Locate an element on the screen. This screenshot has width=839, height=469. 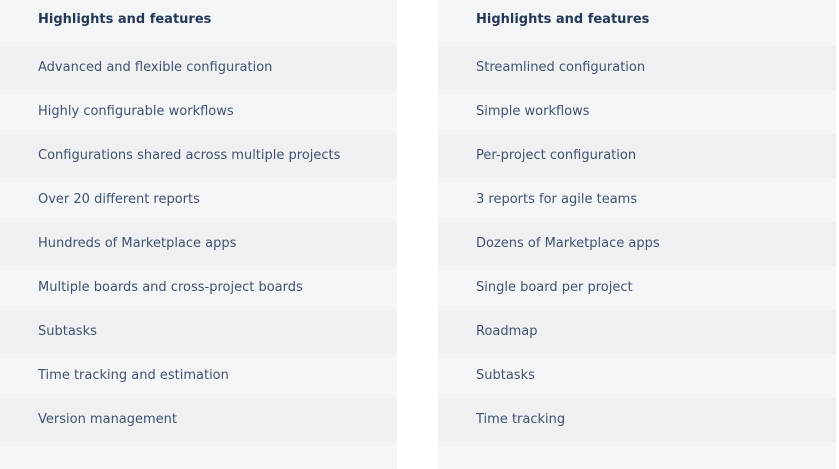
feature-row: Time tracking is located at coordinates (637, 420).